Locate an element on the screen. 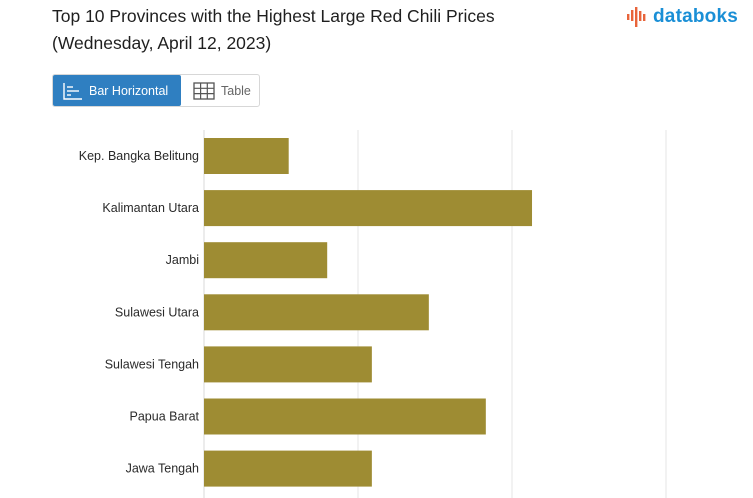 The height and width of the screenshot is (498, 753). bar-kep-bangka-belitung is located at coordinates (246, 156).